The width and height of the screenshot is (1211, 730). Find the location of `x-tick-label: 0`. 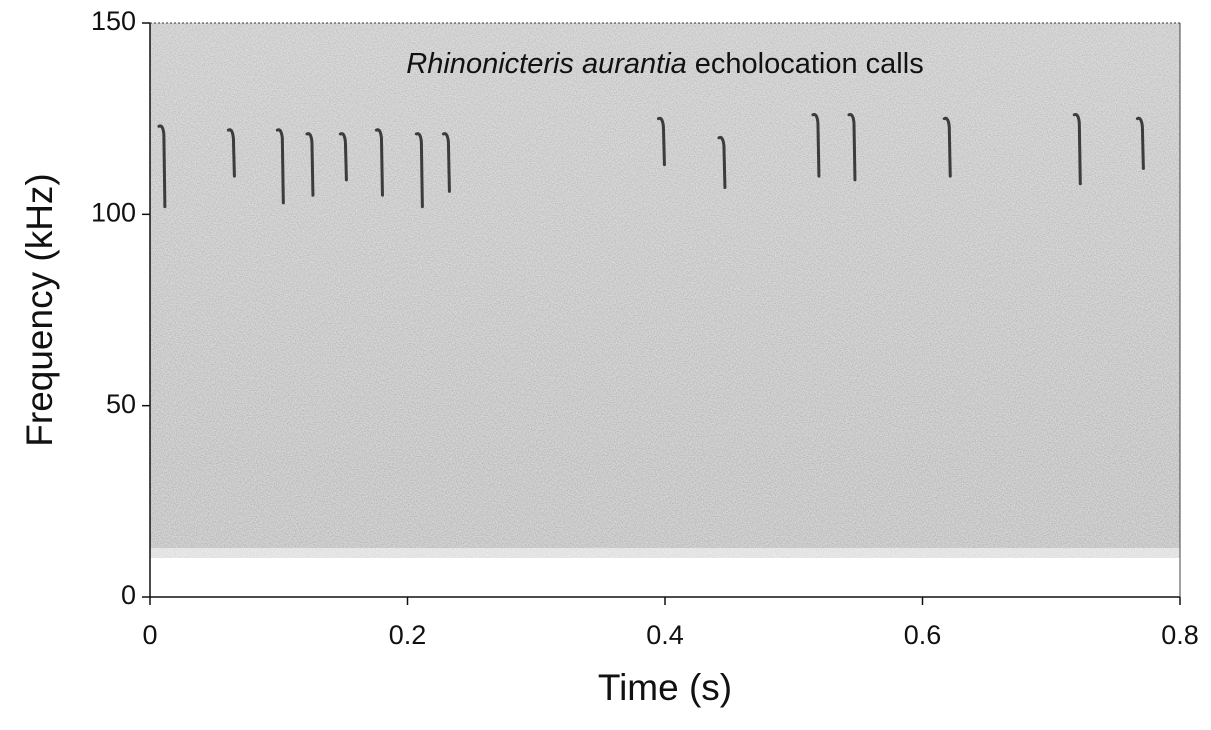

x-tick-label: 0 is located at coordinates (149, 635).